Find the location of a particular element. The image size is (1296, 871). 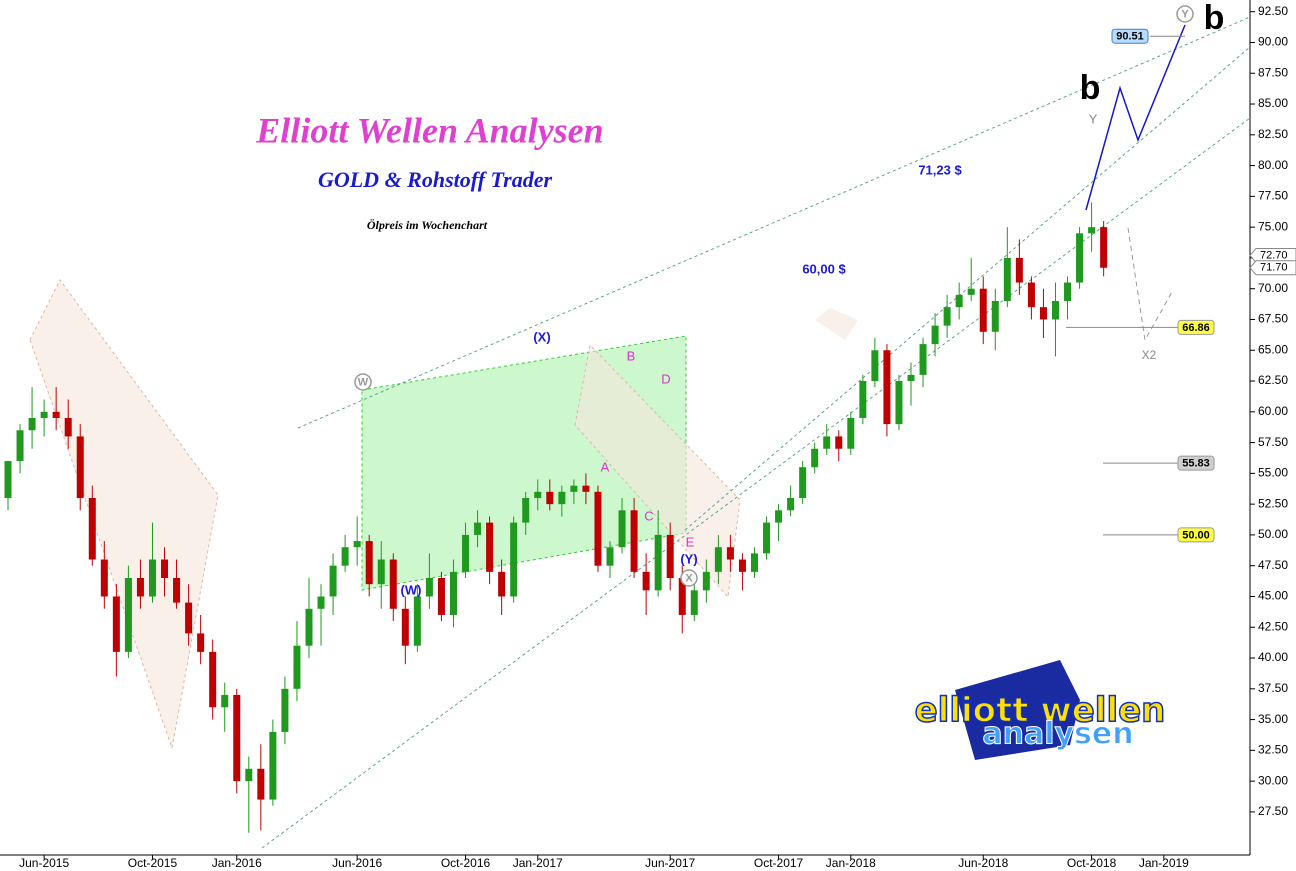

wave-label: X2 is located at coordinates (1149, 355).